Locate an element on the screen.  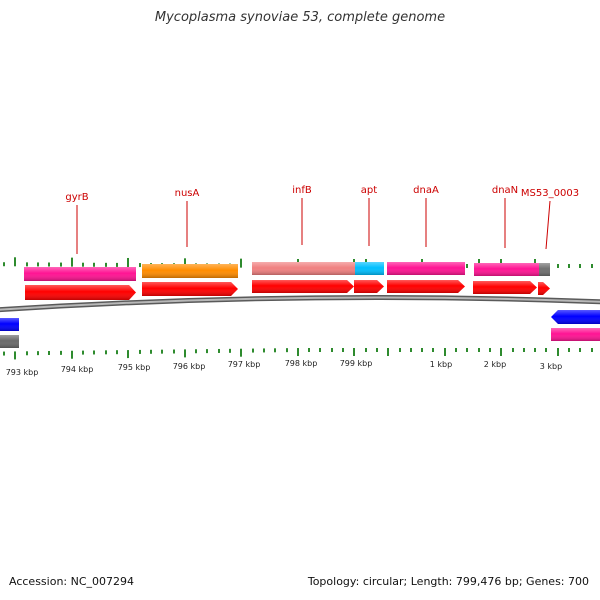
genome-backbone is located at coordinates (300, 304).